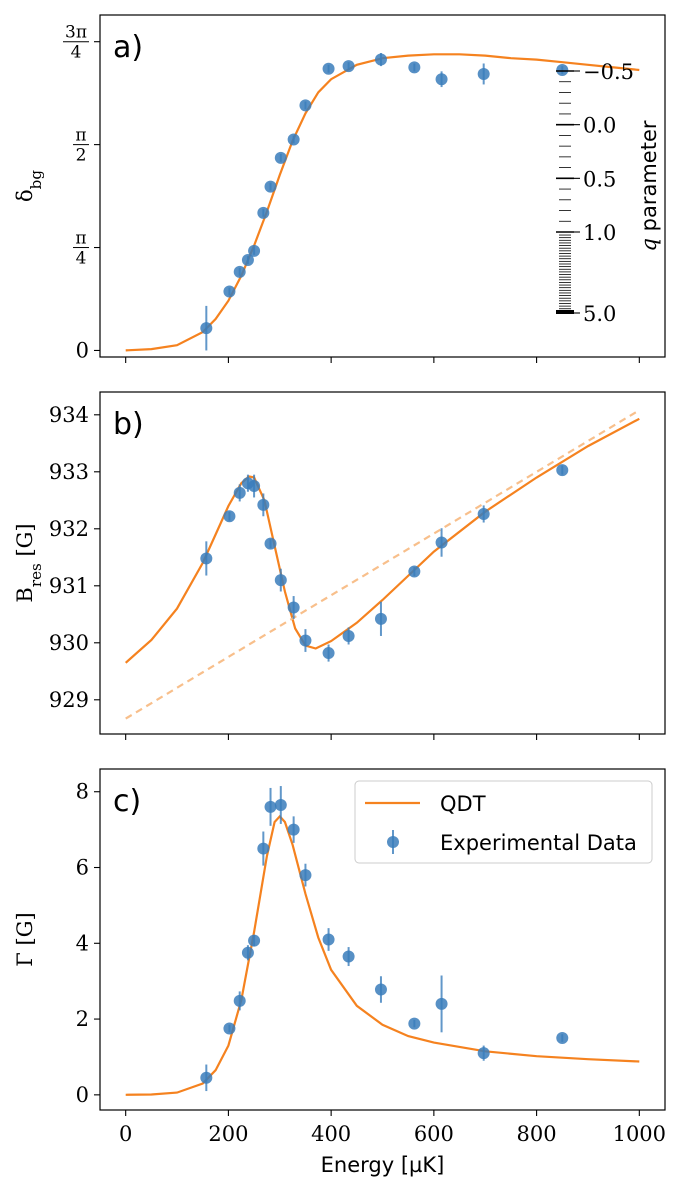  Describe the element at coordinates (125, 1134) in the screenshot. I see `x-tick-label: 0` at that location.